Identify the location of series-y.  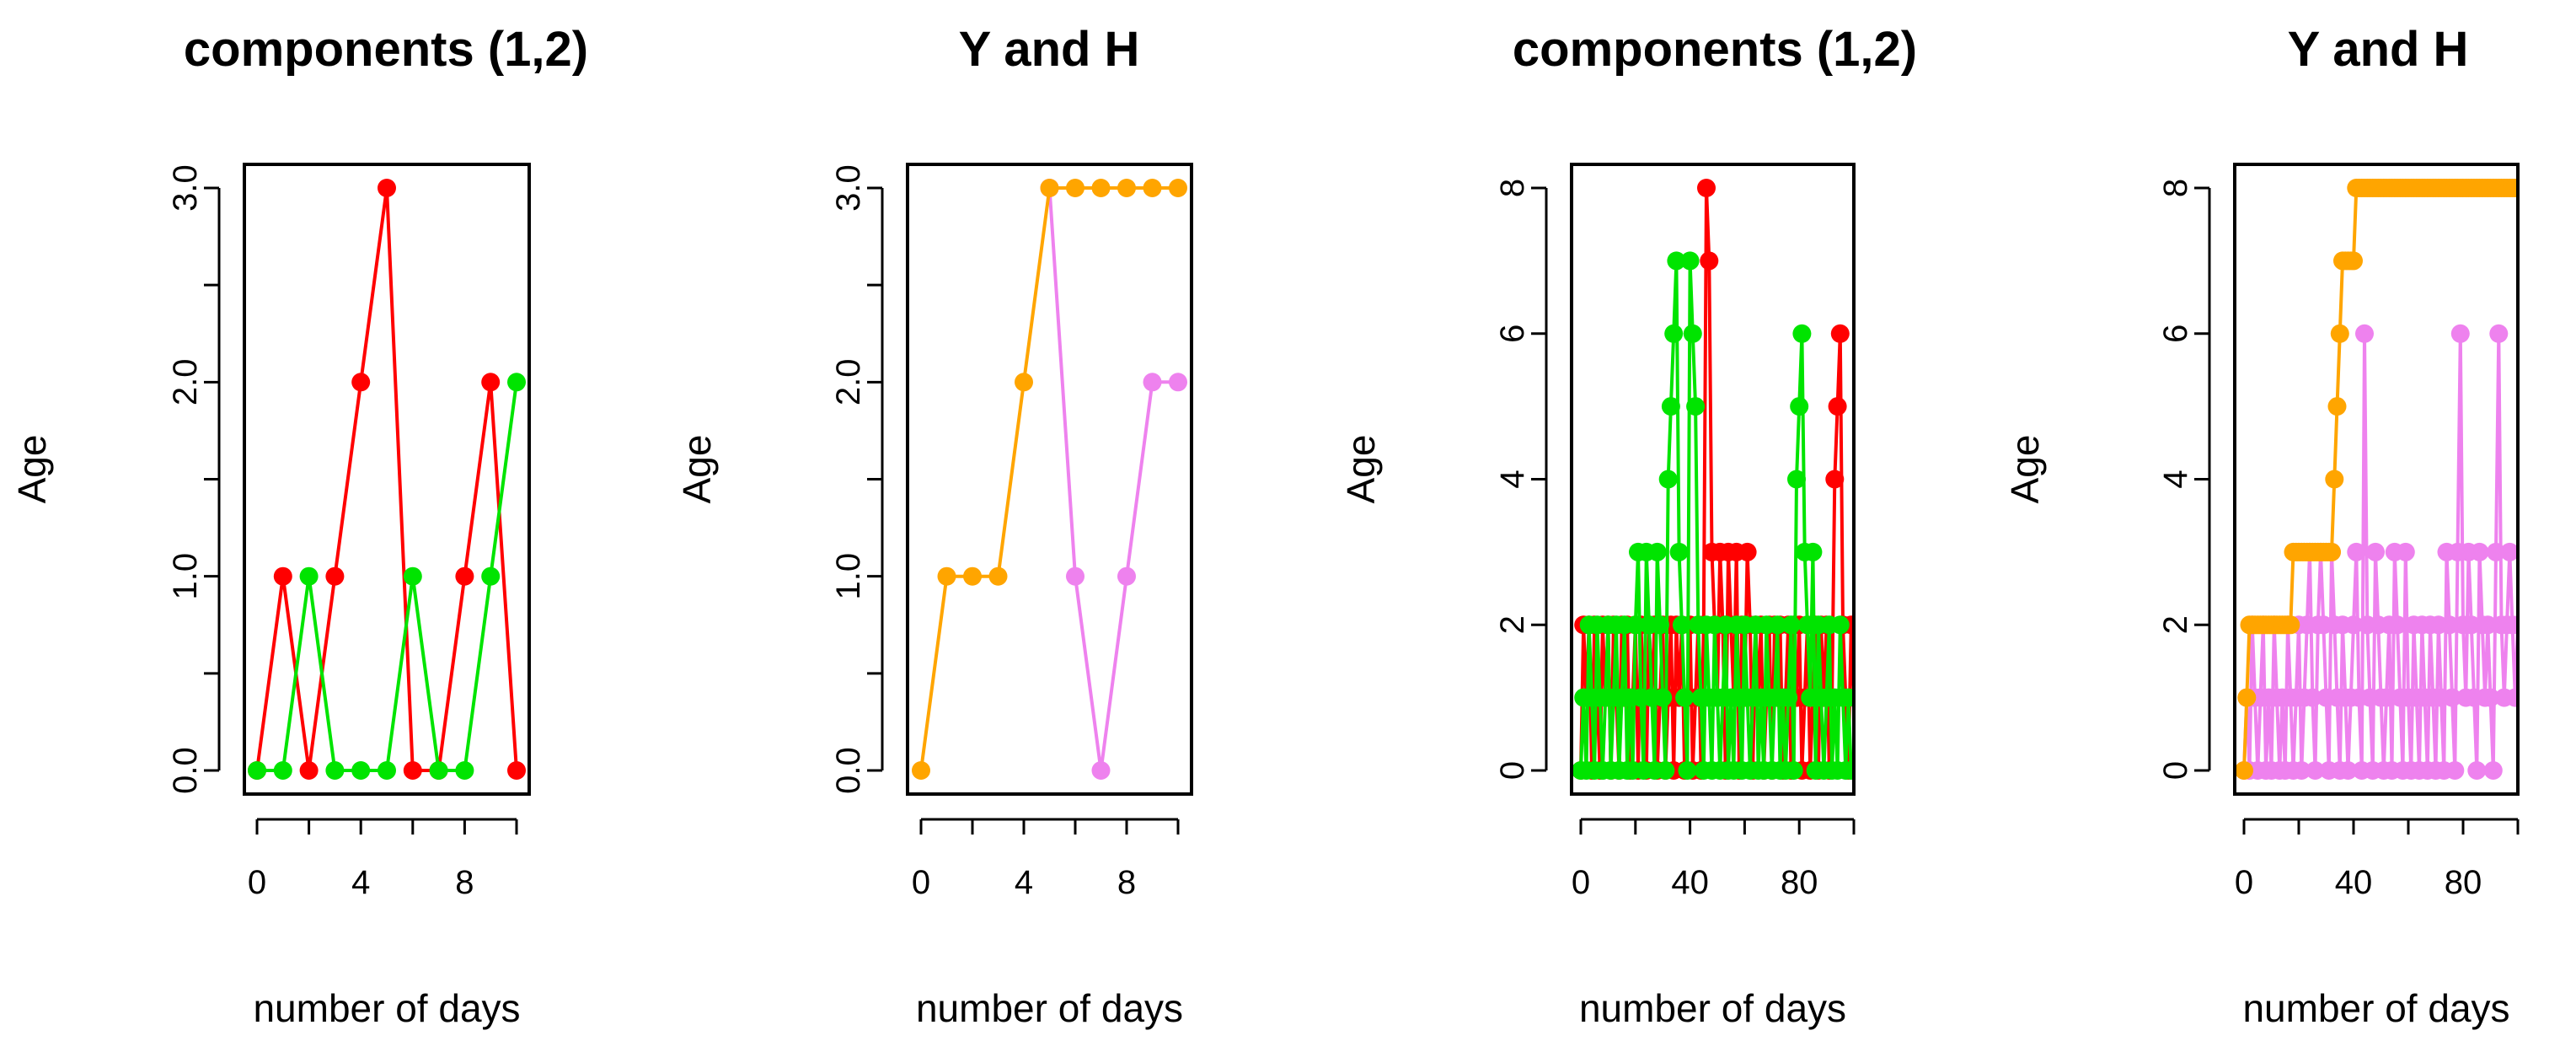
(2376, 479).